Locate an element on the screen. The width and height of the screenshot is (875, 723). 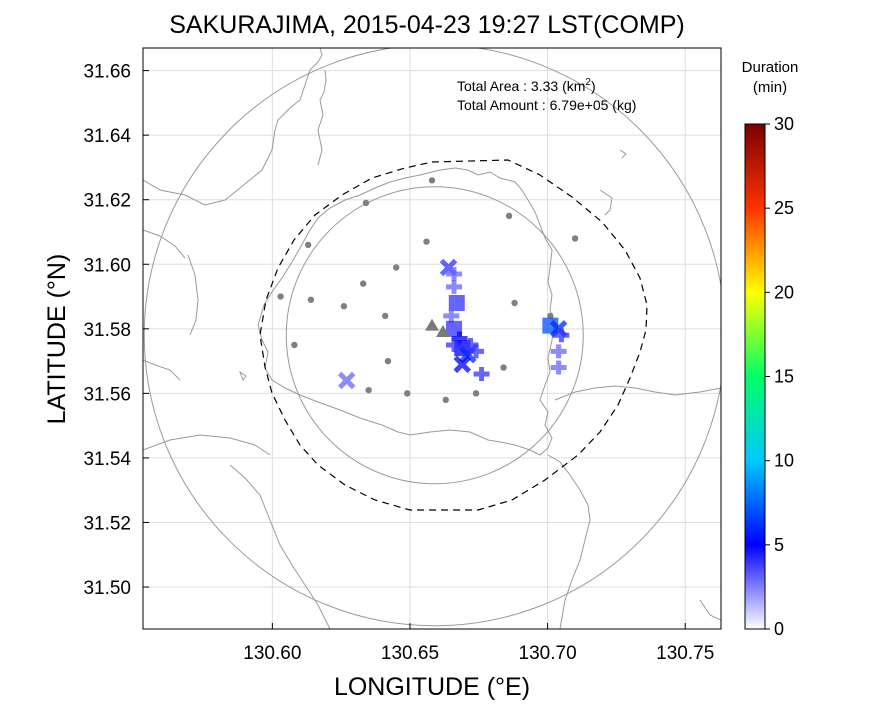
colorbar-tick-label: 25 is located at coordinates (784, 208).